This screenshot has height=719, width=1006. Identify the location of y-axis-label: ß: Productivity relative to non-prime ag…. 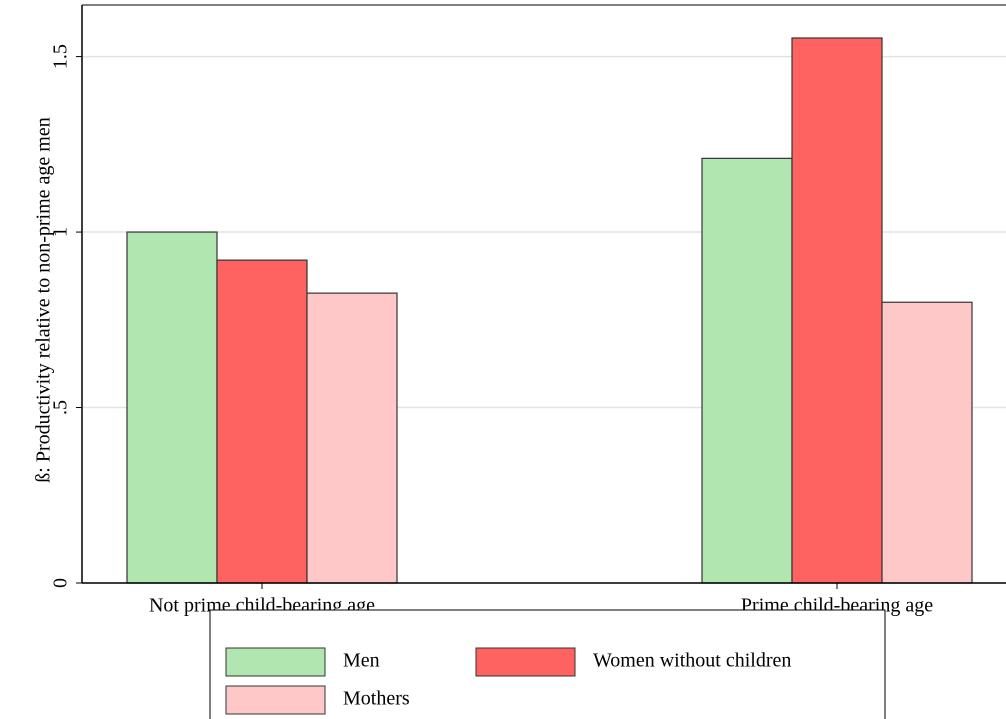
(44, 299).